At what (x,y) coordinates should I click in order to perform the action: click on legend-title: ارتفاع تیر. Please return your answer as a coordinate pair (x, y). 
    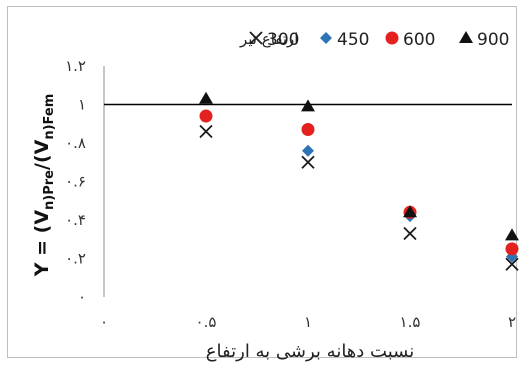
    Looking at the image, I should click on (268, 39).